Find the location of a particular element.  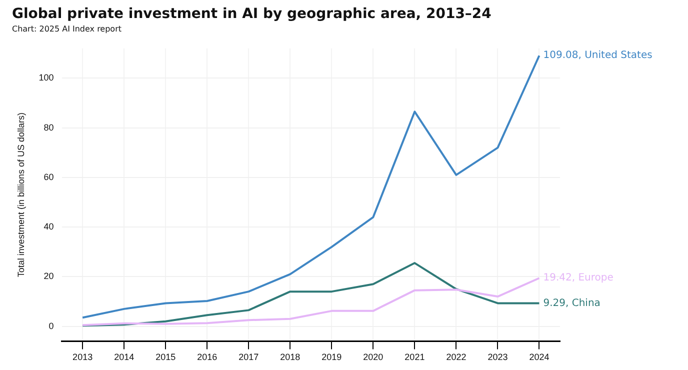

y-tick-label: 20 is located at coordinates (49, 276).